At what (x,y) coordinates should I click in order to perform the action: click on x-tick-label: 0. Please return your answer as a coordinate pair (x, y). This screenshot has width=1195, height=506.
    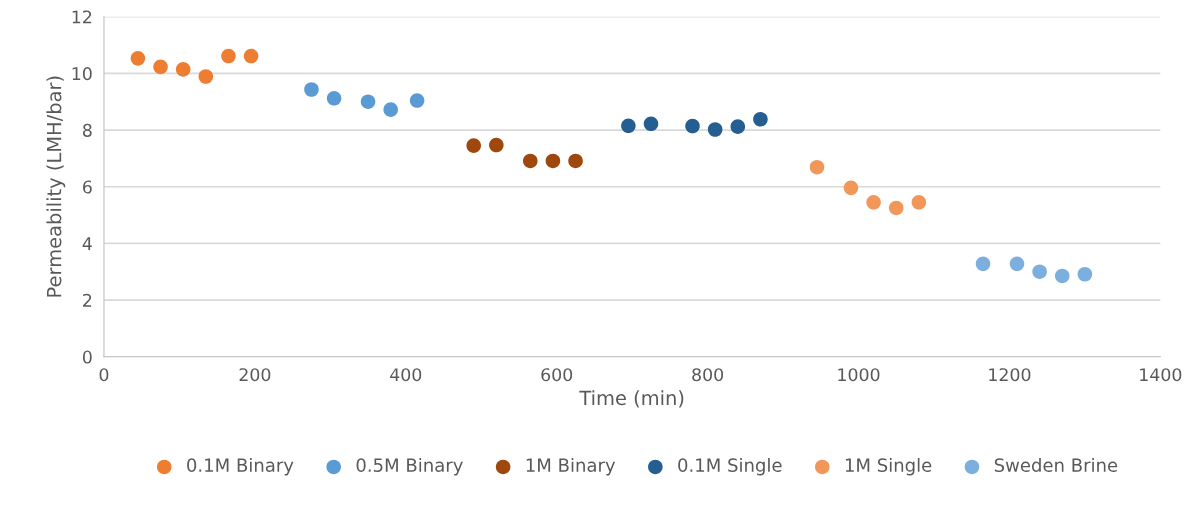
    Looking at the image, I should click on (104, 375).